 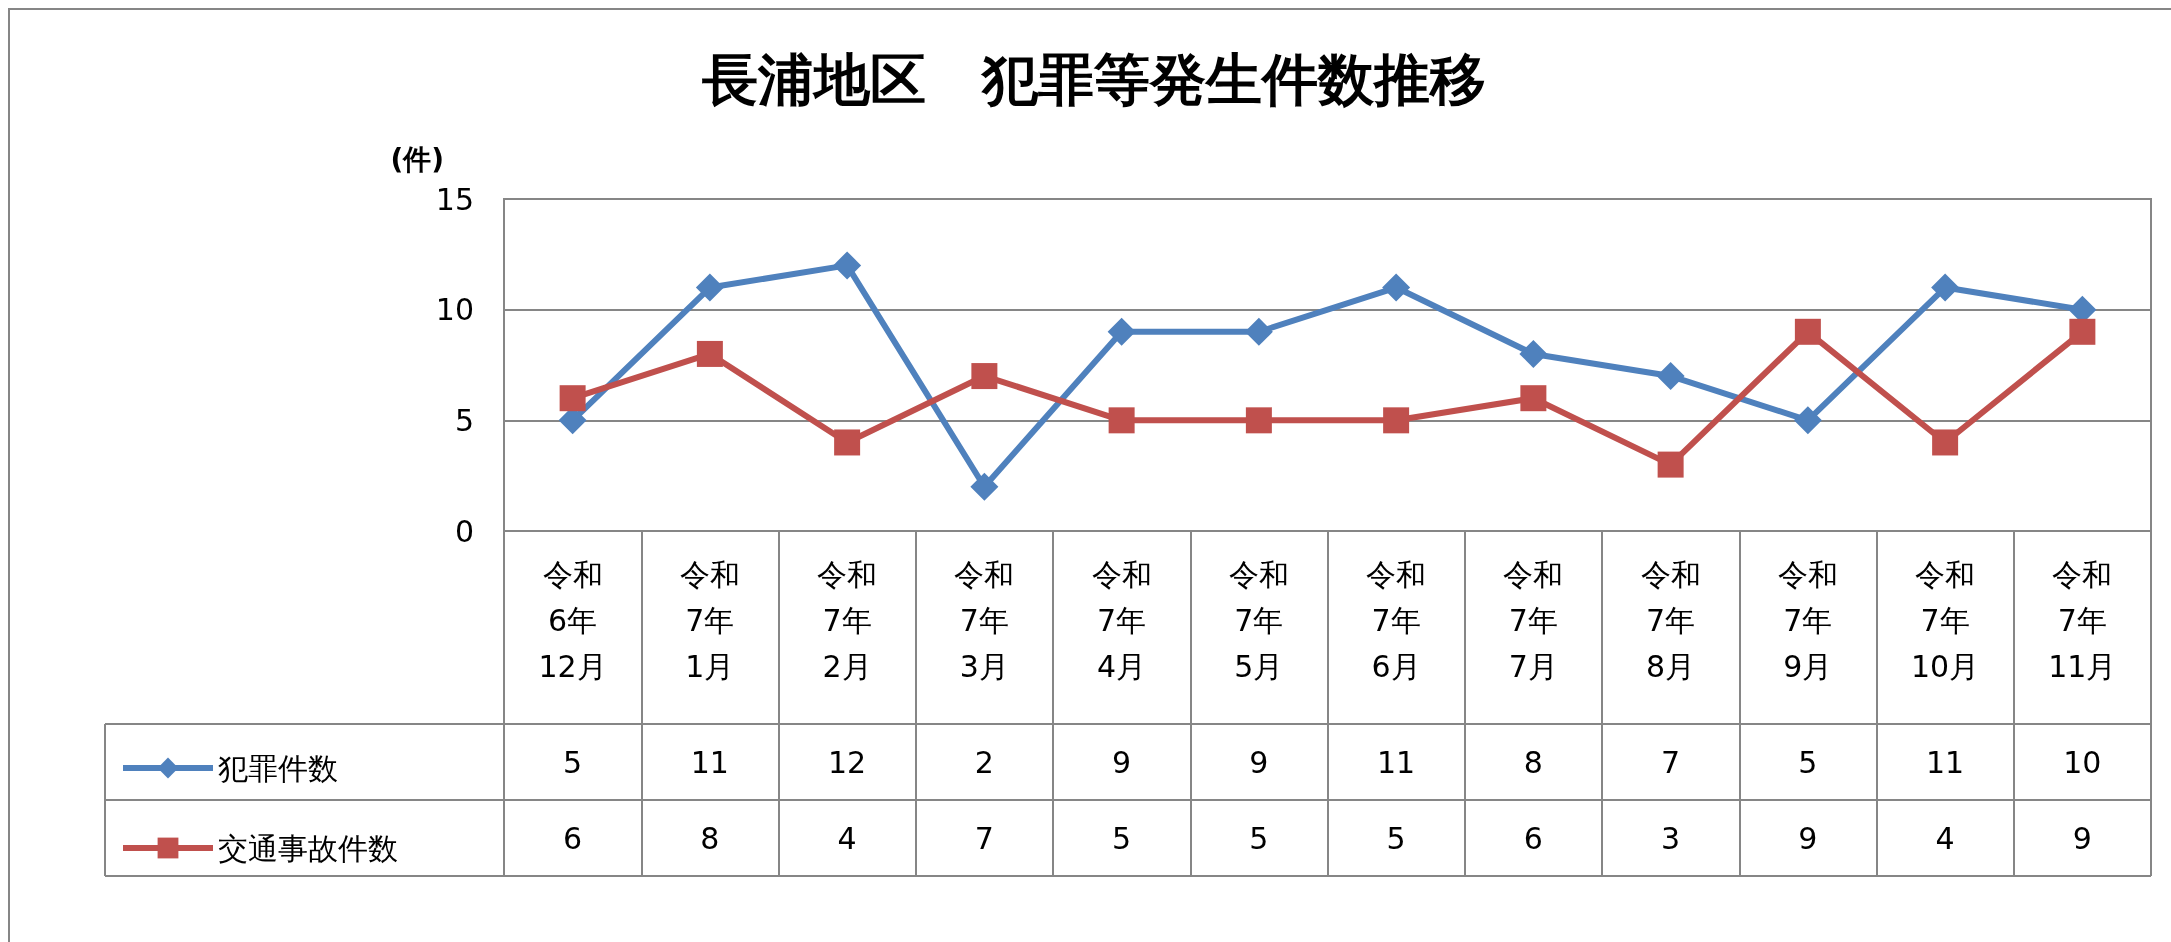 I want to click on y-axis-title: (件), so click(x=417, y=159).